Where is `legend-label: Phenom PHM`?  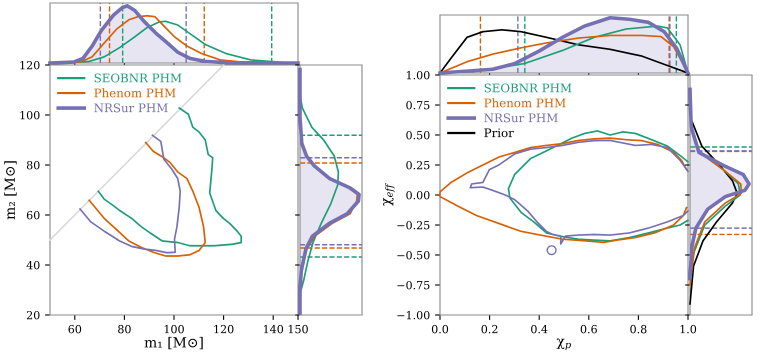
legend-label: Phenom PHM is located at coordinates (135, 93).